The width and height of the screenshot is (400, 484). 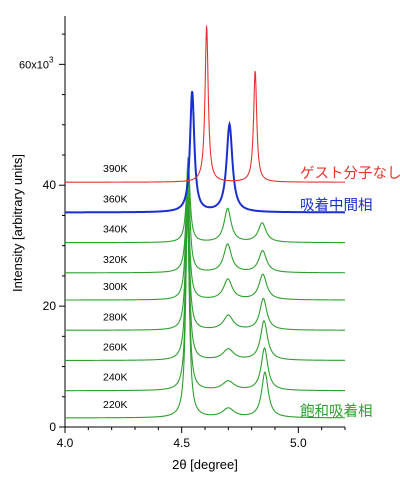 What do you see at coordinates (115, 378) in the screenshot?
I see `series-label-240K: 240K` at bounding box center [115, 378].